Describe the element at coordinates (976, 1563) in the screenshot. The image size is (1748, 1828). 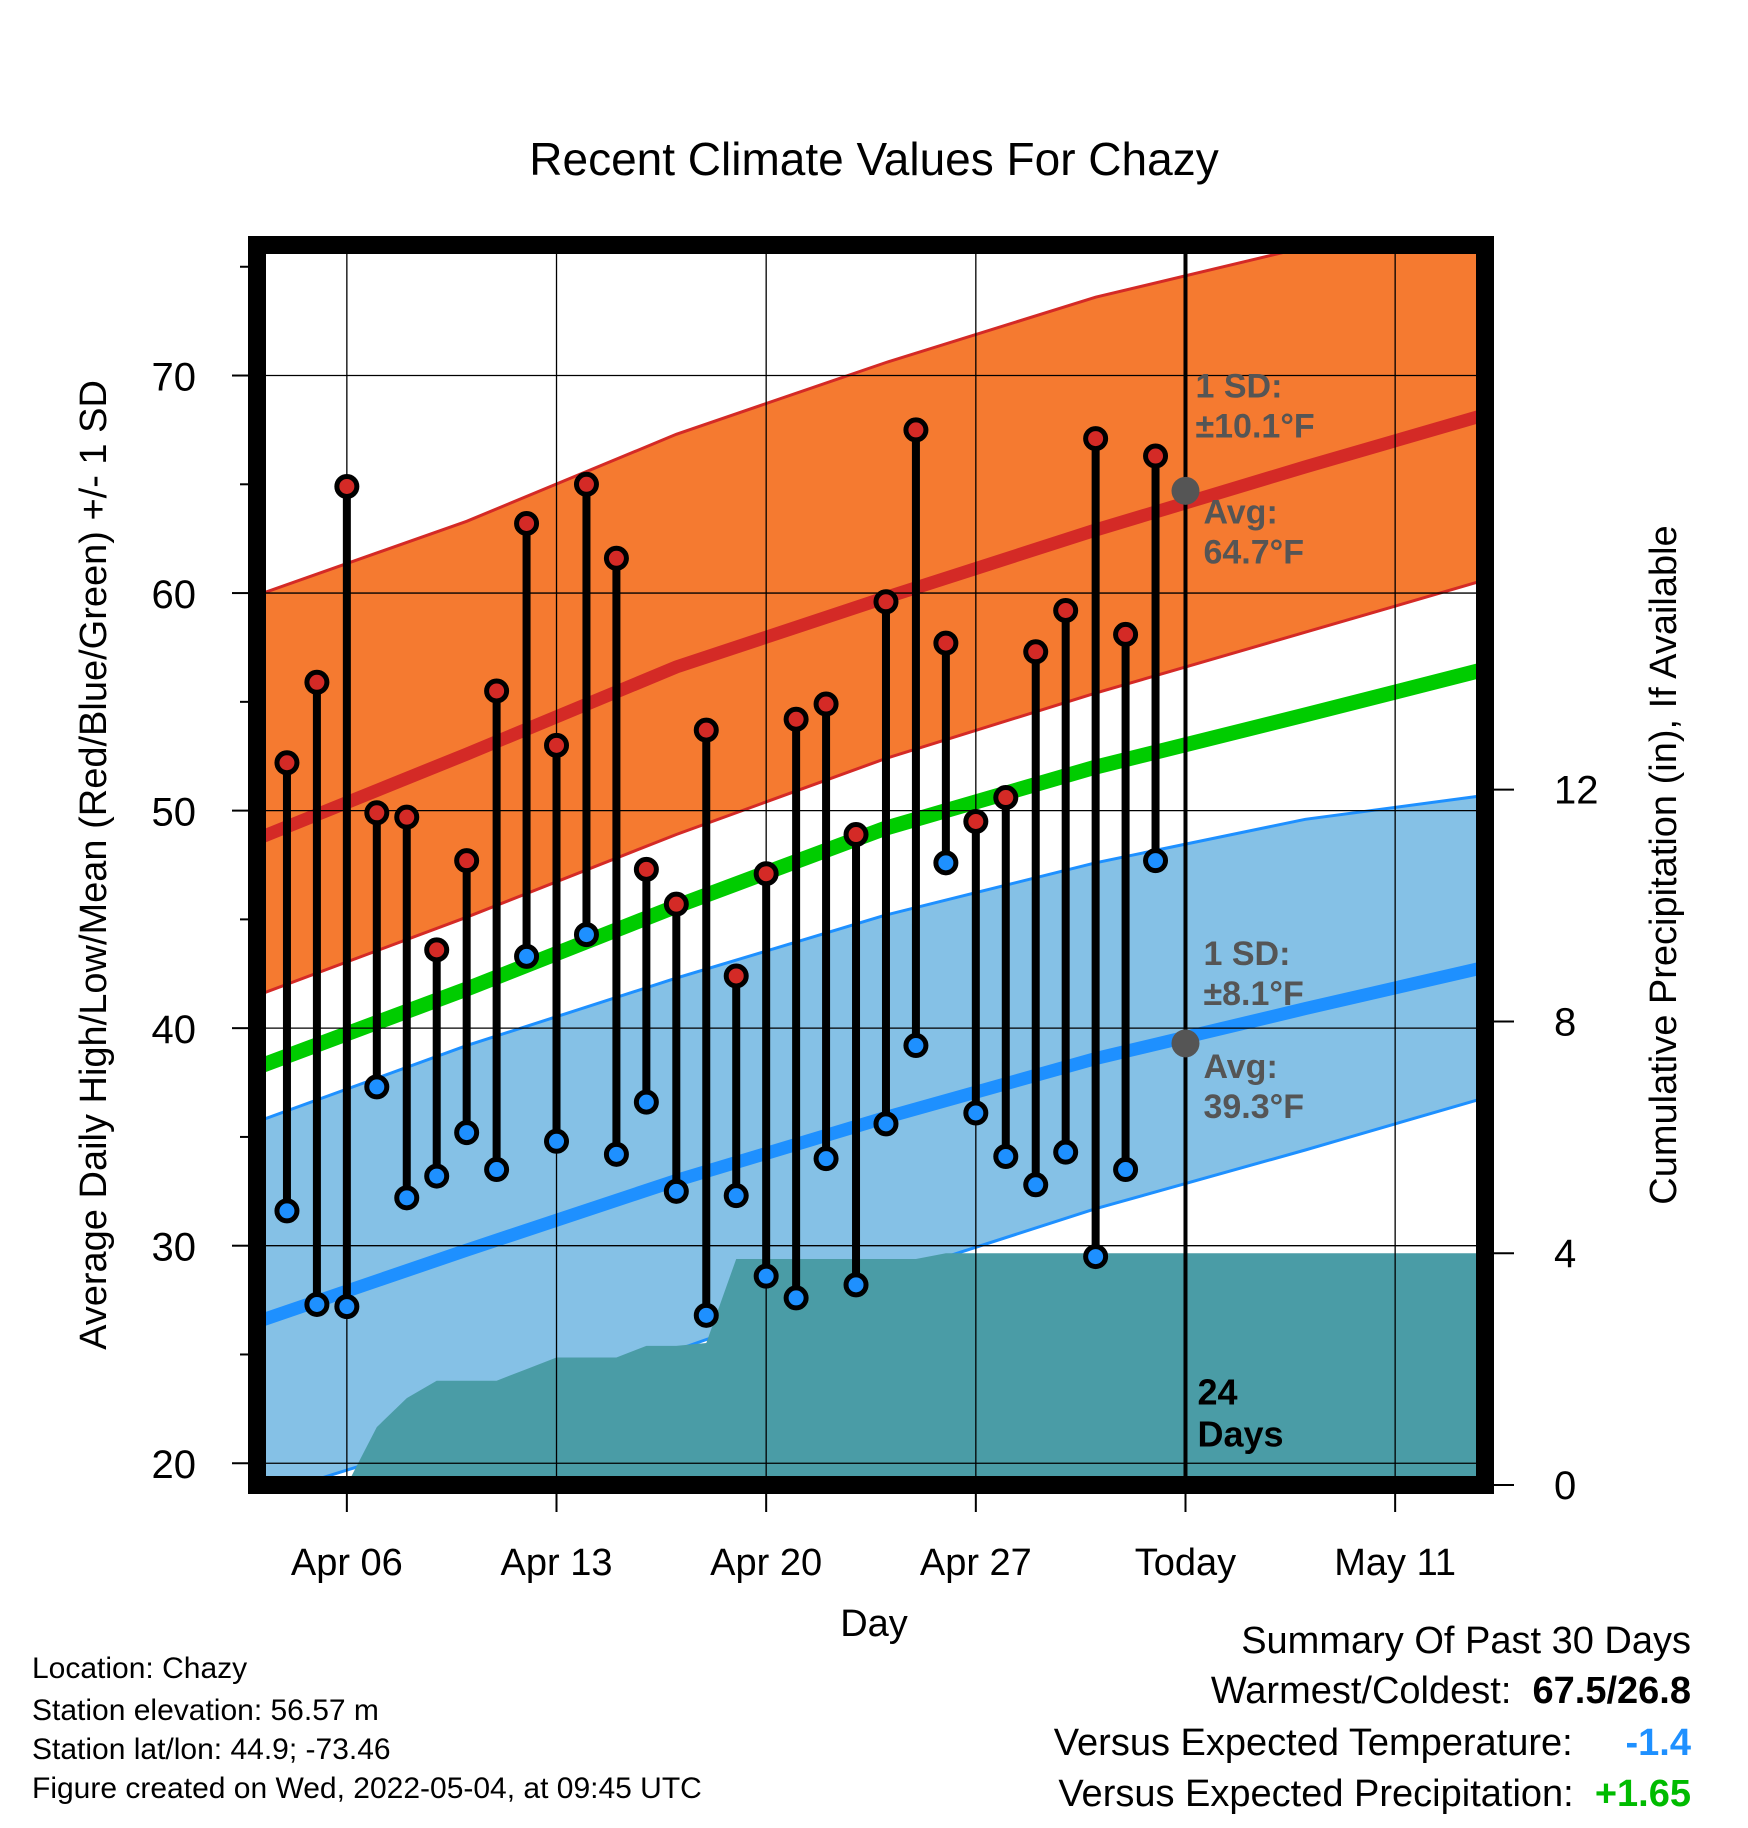
I see `x-tick-label: Apr 27` at that location.